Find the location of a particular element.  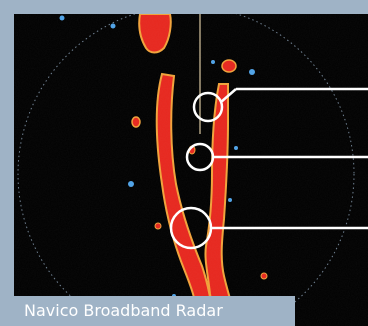

caption-label: Navico Broadband Radar is located at coordinates (154, 311).